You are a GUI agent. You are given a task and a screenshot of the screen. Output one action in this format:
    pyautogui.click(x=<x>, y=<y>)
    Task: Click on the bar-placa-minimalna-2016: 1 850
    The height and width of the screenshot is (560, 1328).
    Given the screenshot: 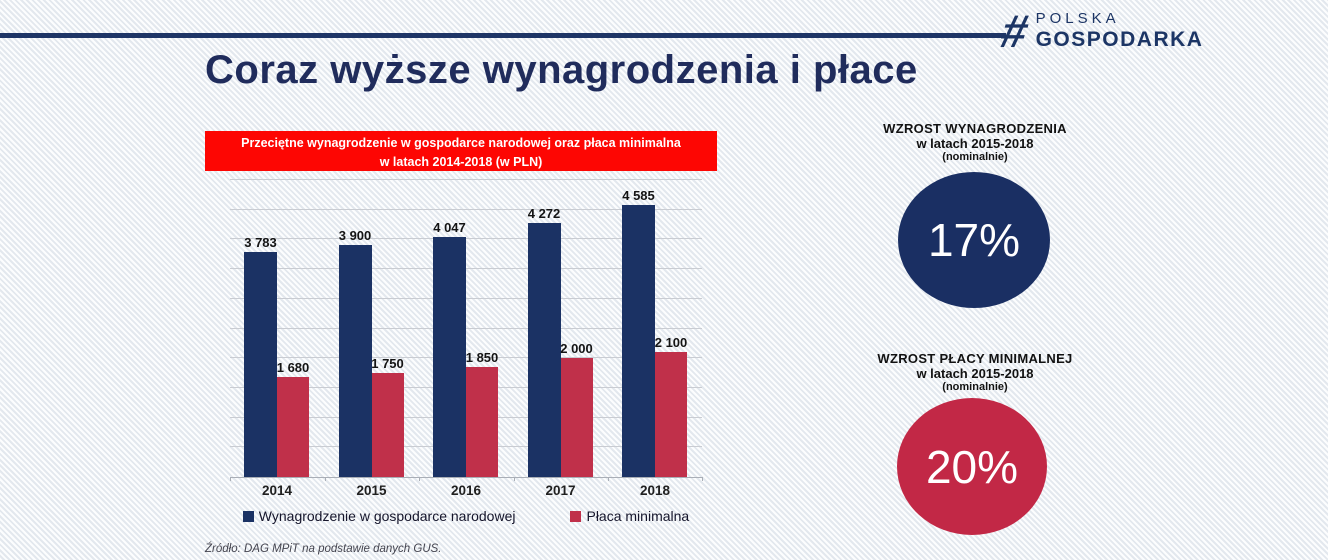 What is the action you would take?
    pyautogui.click(x=482, y=413)
    